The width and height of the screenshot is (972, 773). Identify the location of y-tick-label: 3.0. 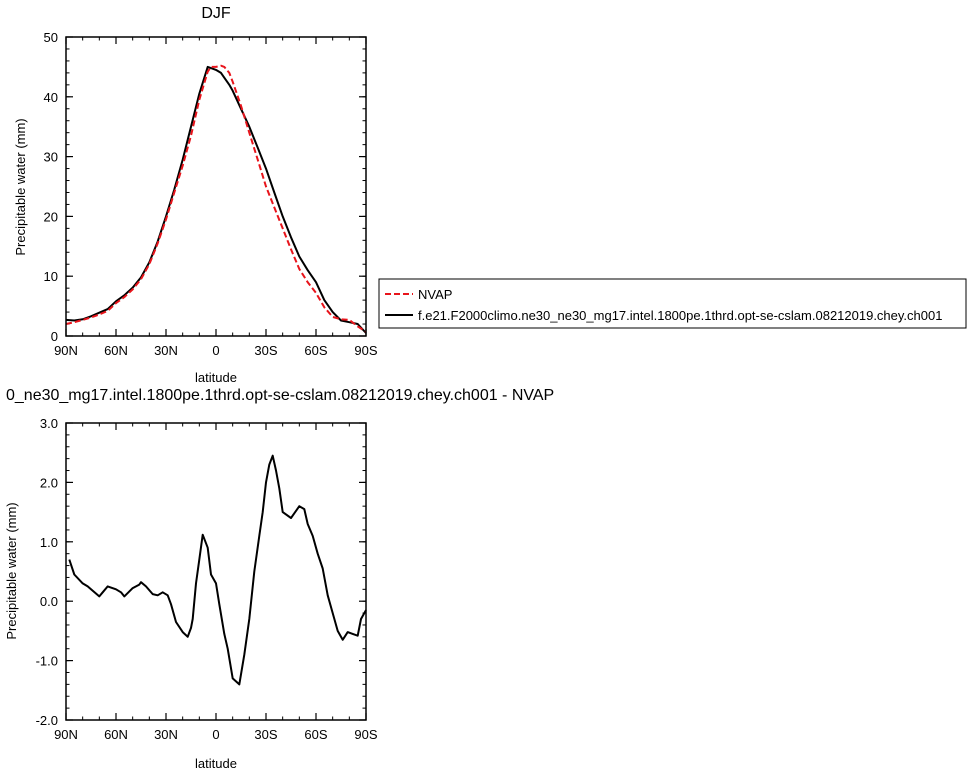
(49, 423).